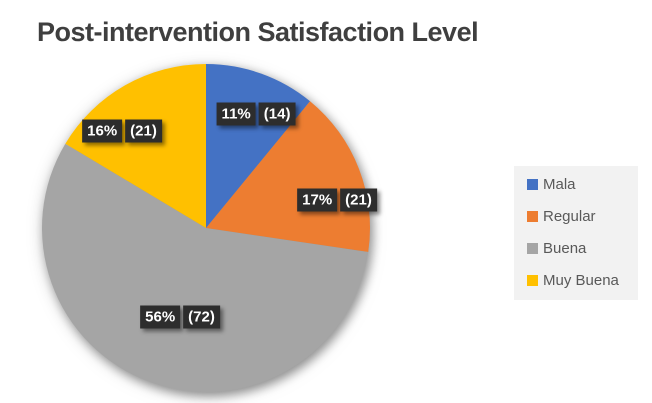 Image resolution: width=652 pixels, height=403 pixels. Describe the element at coordinates (258, 32) in the screenshot. I see `chart-title: Post-intervention Satisfaction Level` at that location.